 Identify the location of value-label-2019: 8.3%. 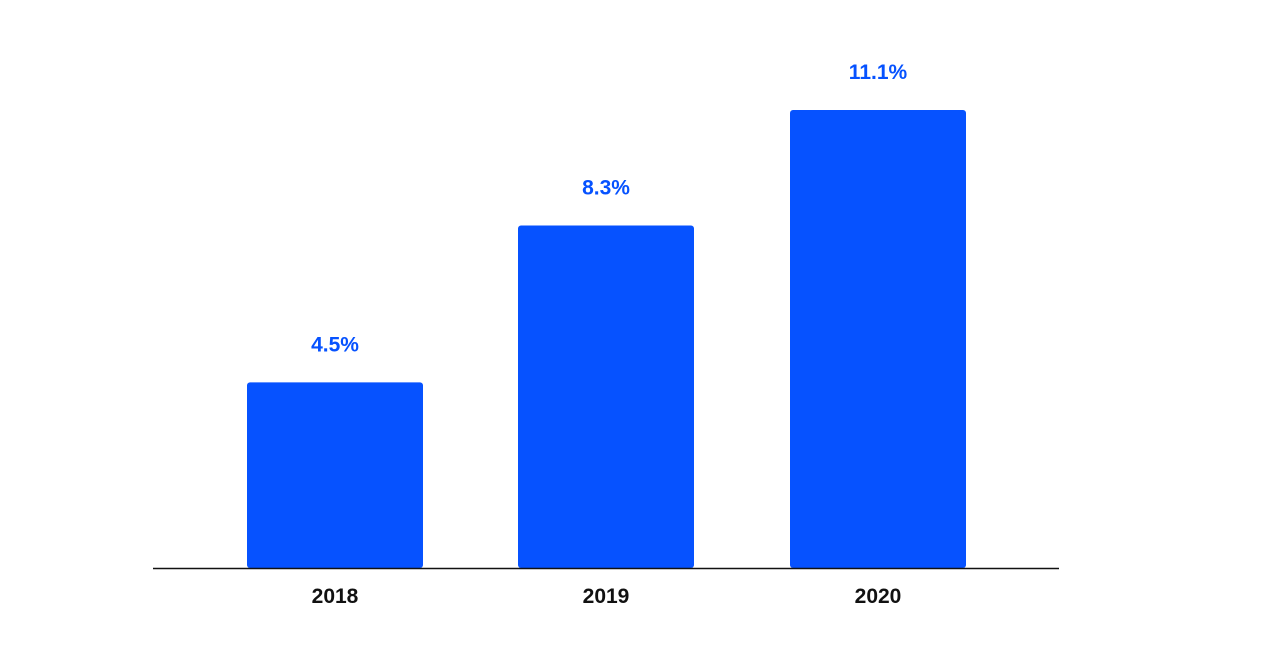
(606, 188).